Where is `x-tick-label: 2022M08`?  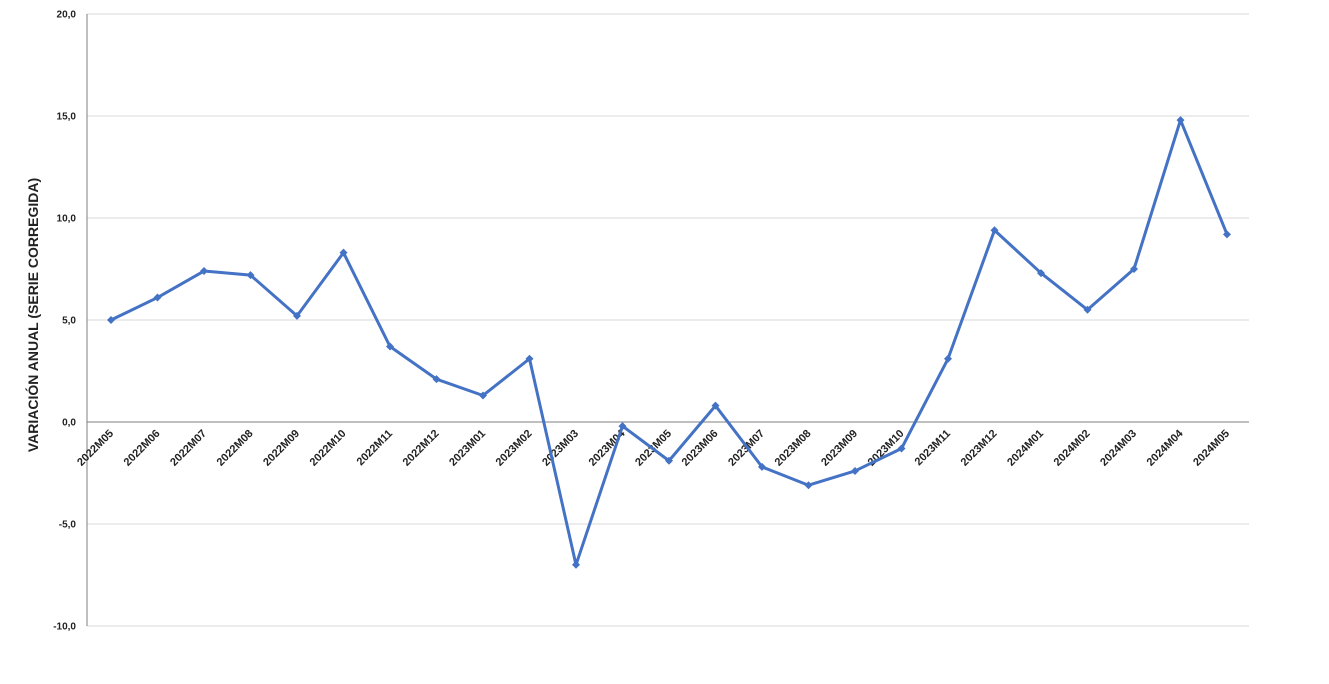
x-tick-label: 2022M08 is located at coordinates (235, 448).